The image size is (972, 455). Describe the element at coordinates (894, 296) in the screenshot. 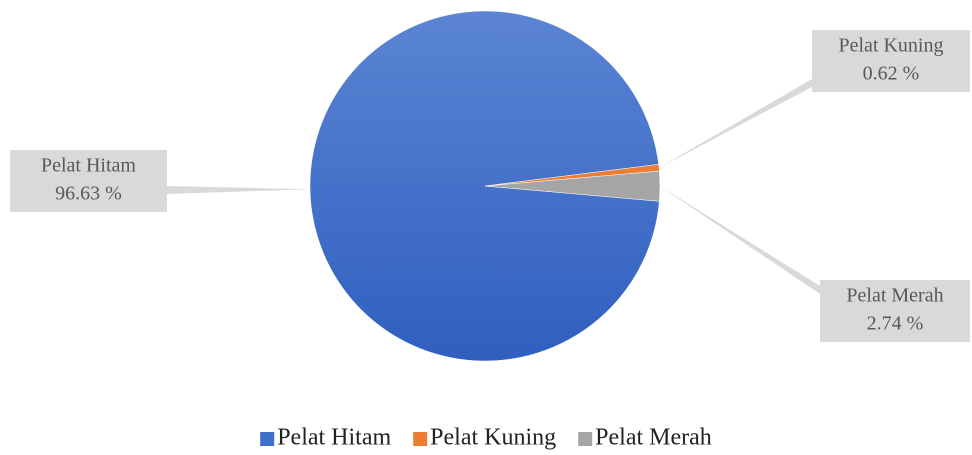

I see `data-label-name: Pelat Merah` at that location.